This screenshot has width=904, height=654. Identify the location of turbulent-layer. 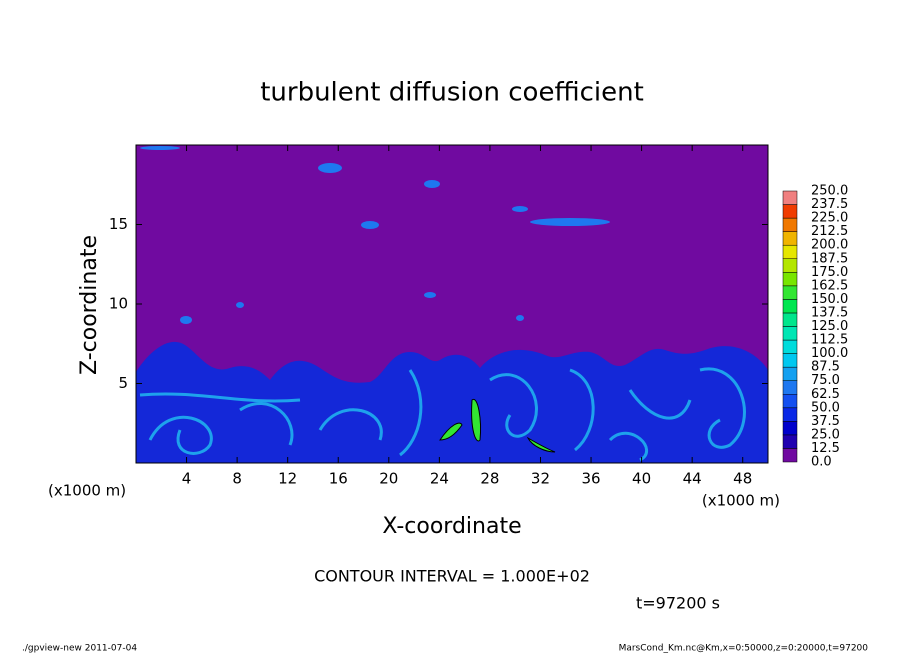
(452, 402).